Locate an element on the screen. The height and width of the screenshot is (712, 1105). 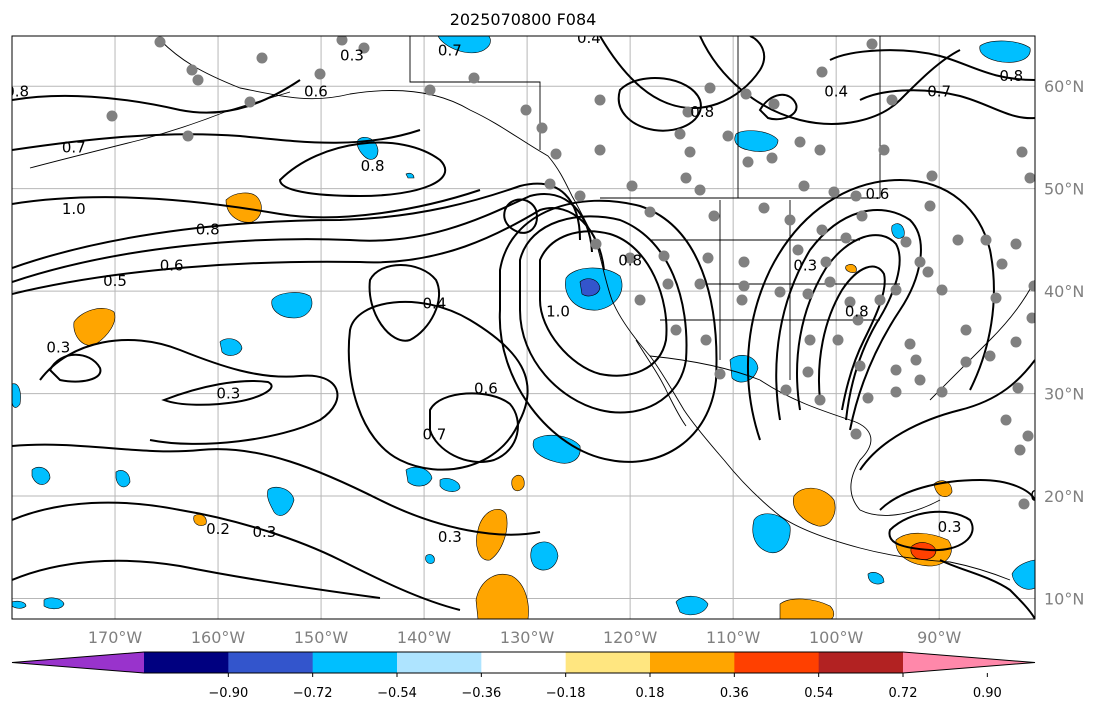
alaska-coast is located at coordinates (366, 118).